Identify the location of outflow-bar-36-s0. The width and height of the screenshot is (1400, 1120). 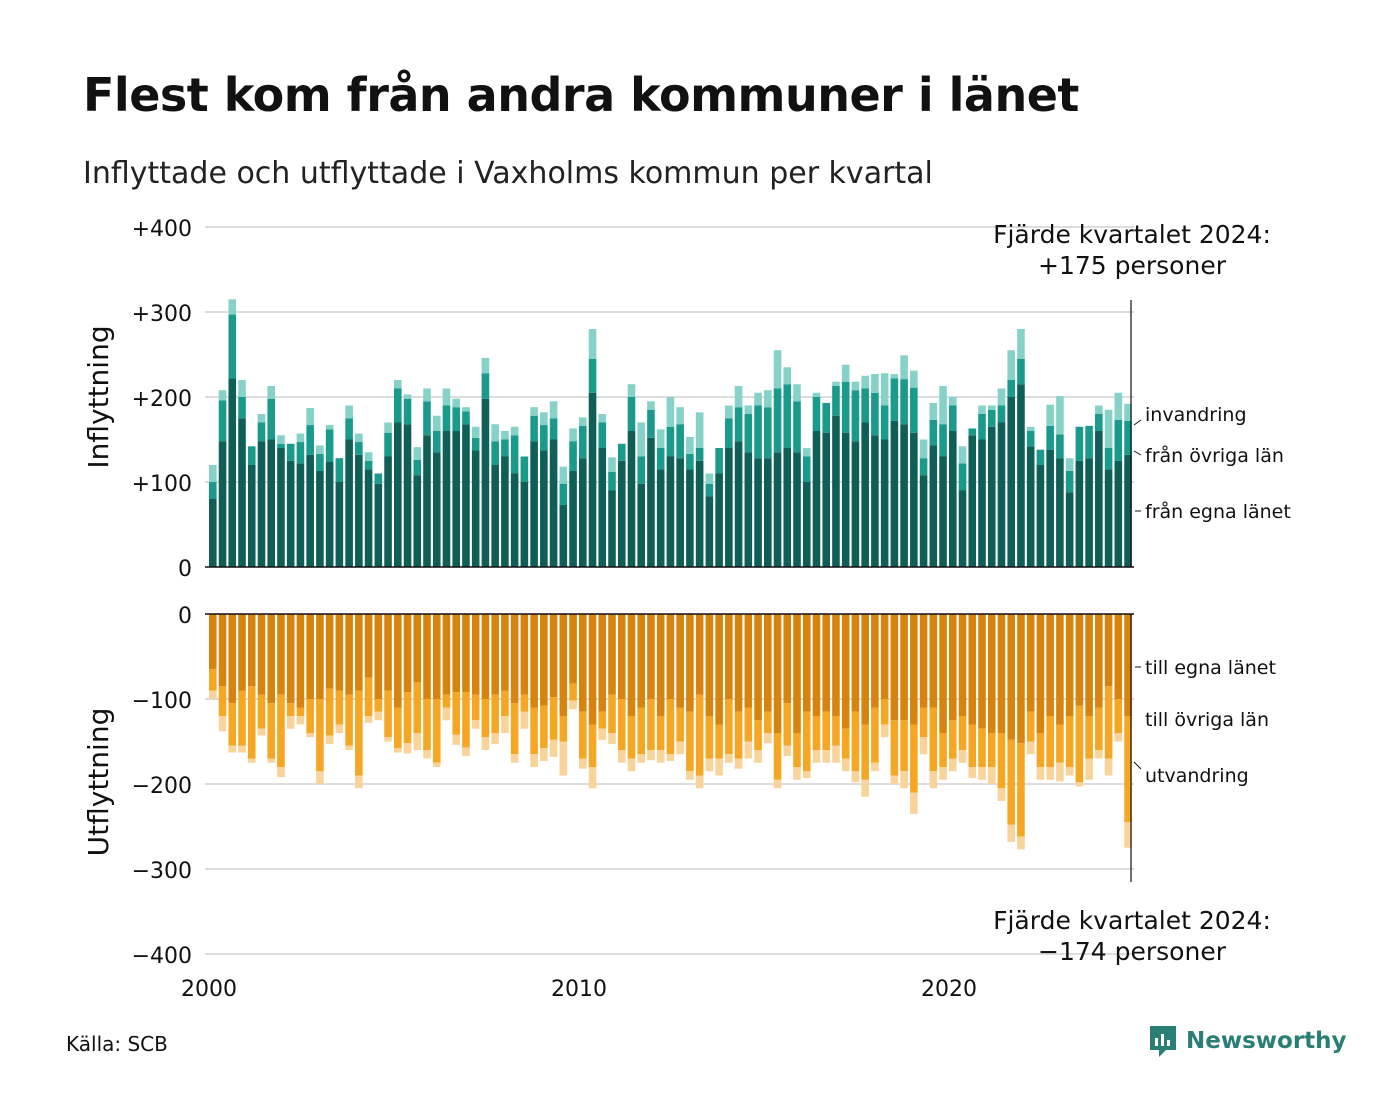
(563, 665).